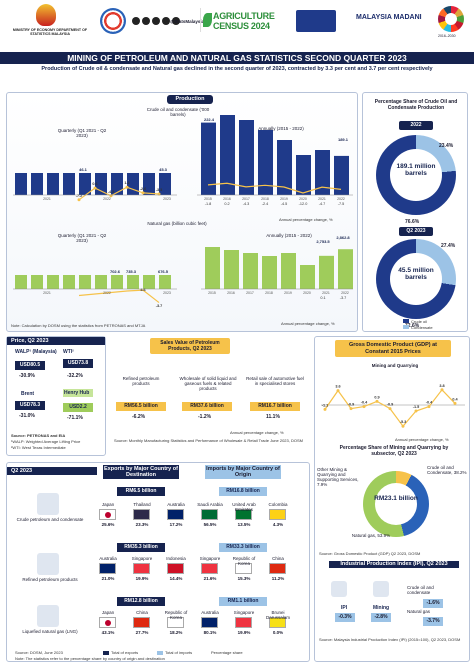  What do you see at coordinates (284, 199) in the screenshot?
I see `oil-a-year: 2019` at bounding box center [284, 199].